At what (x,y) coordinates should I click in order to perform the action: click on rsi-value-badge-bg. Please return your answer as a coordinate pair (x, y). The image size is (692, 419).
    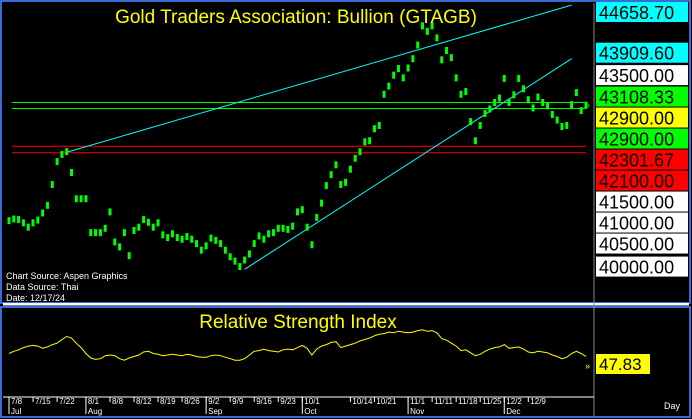
    Looking at the image, I should click on (623, 364).